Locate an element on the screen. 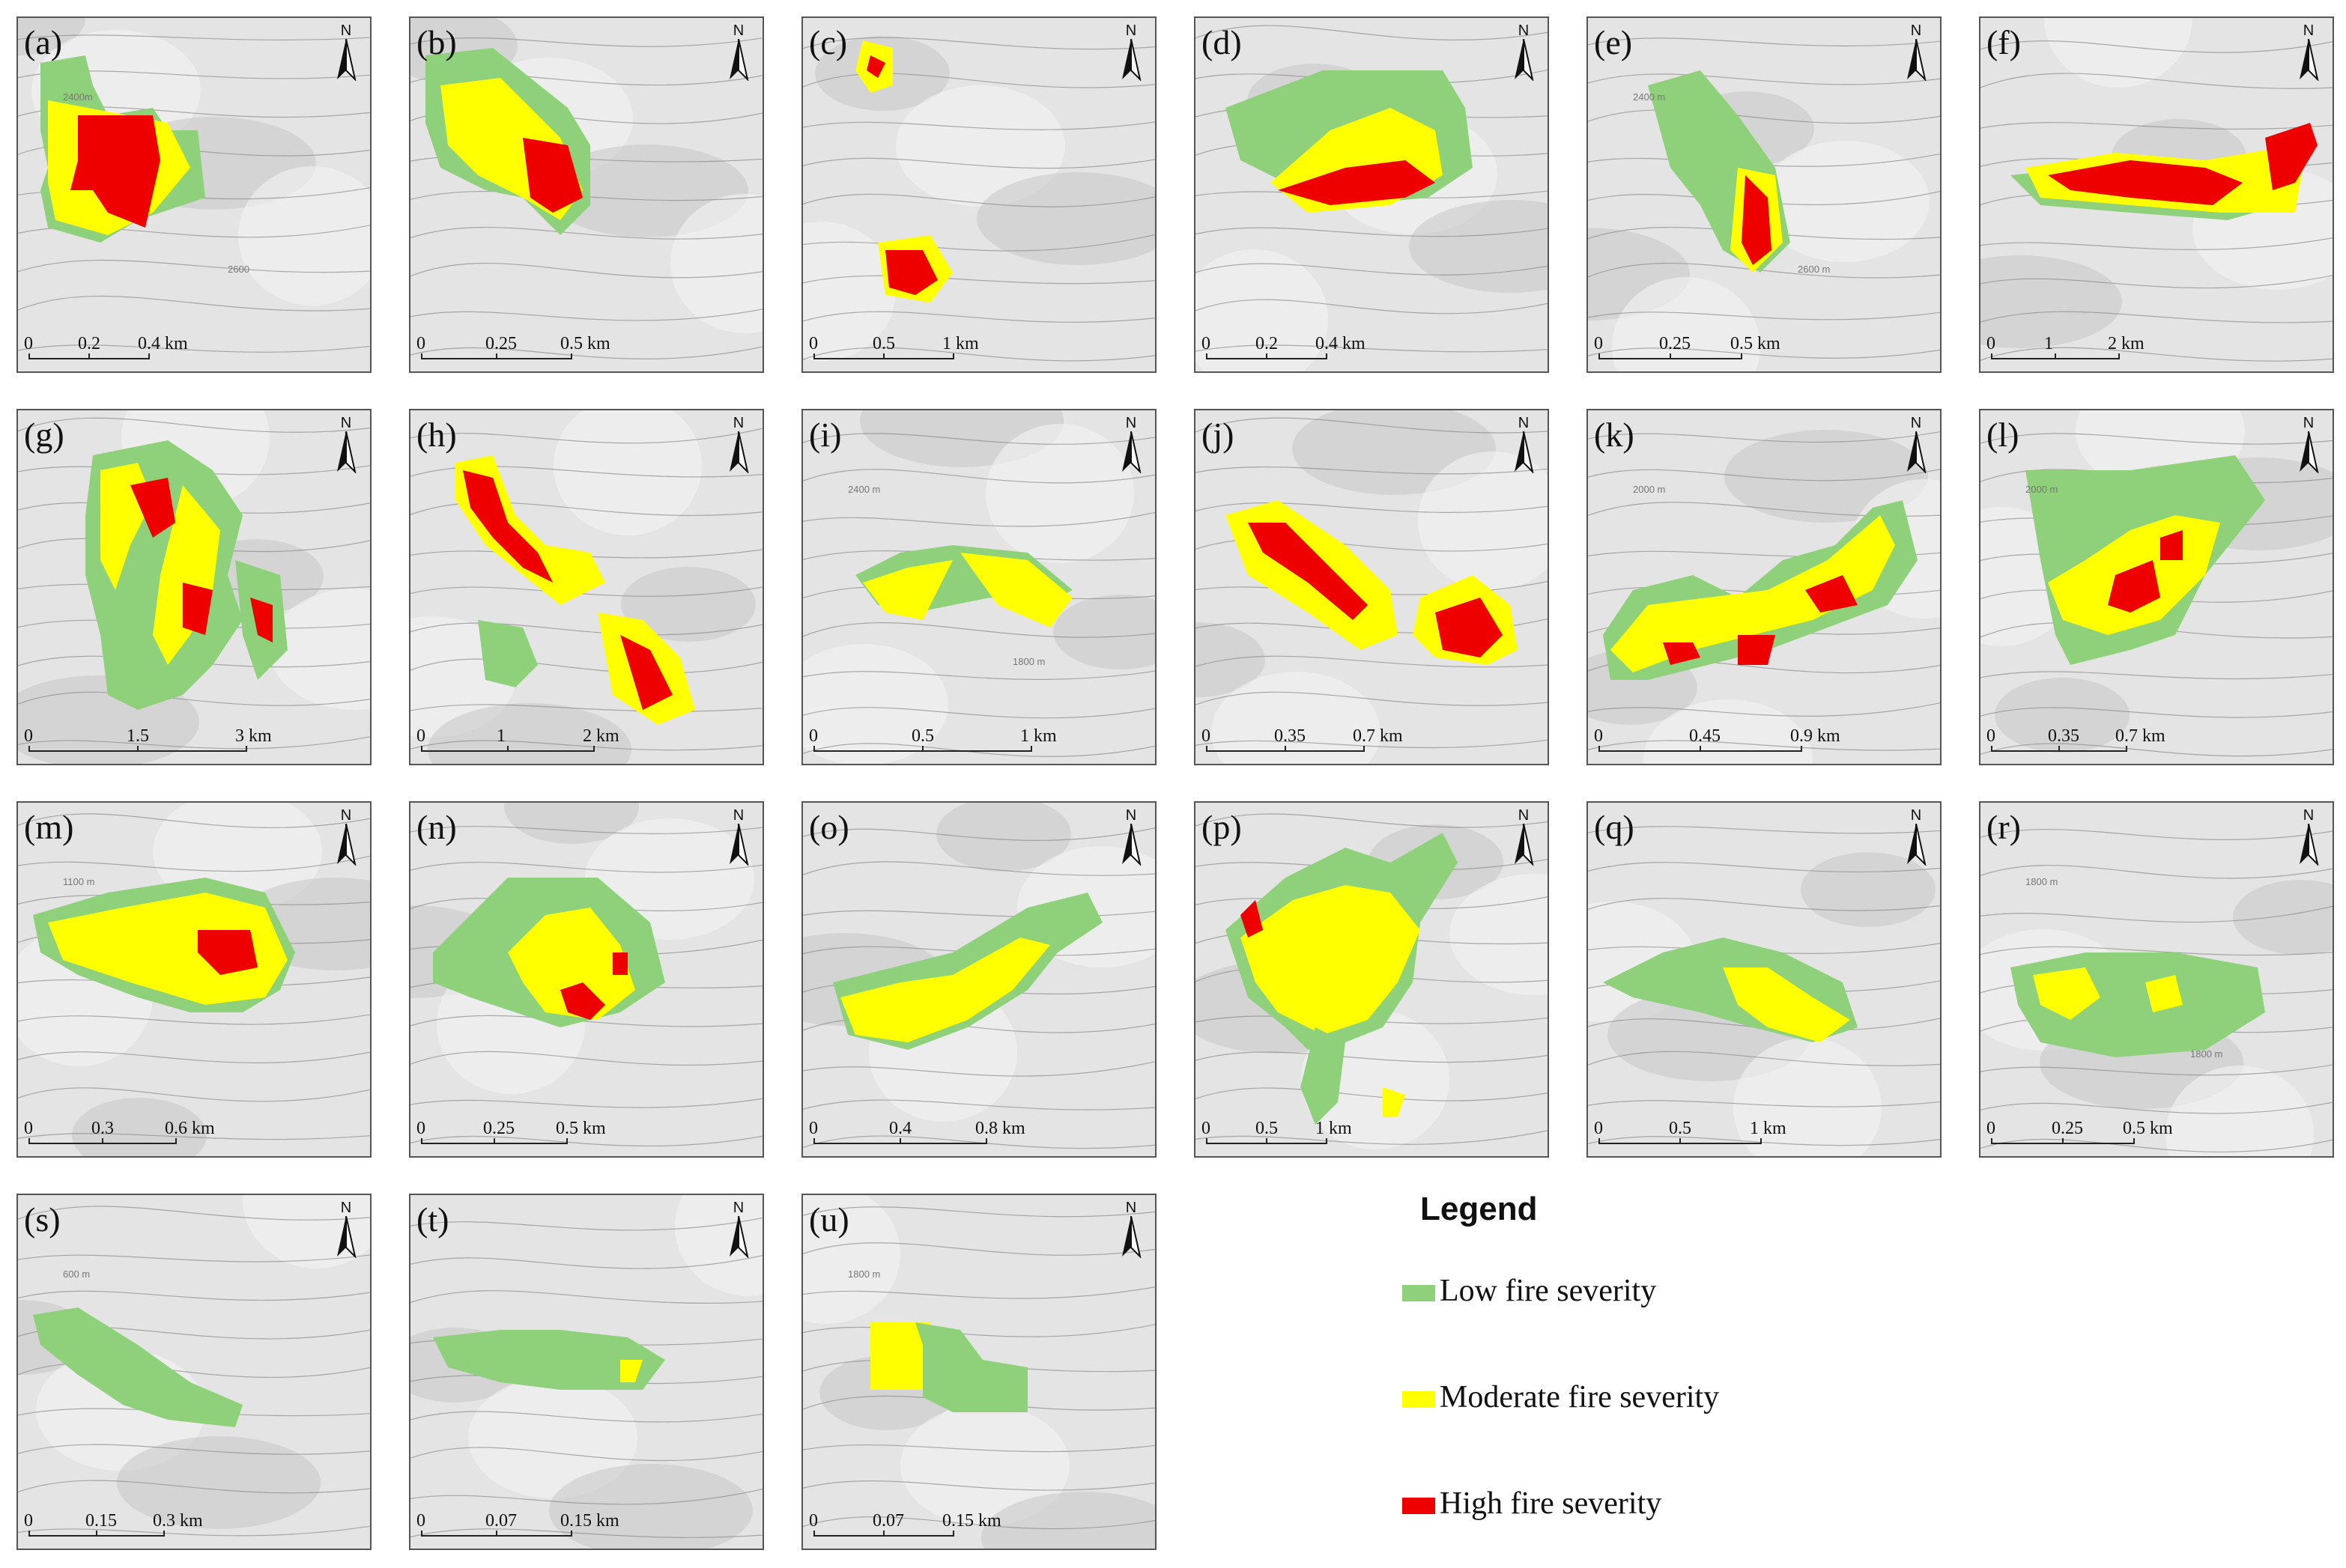 The image size is (2346, 1568). contour-label: 2600 m is located at coordinates (1814, 270).